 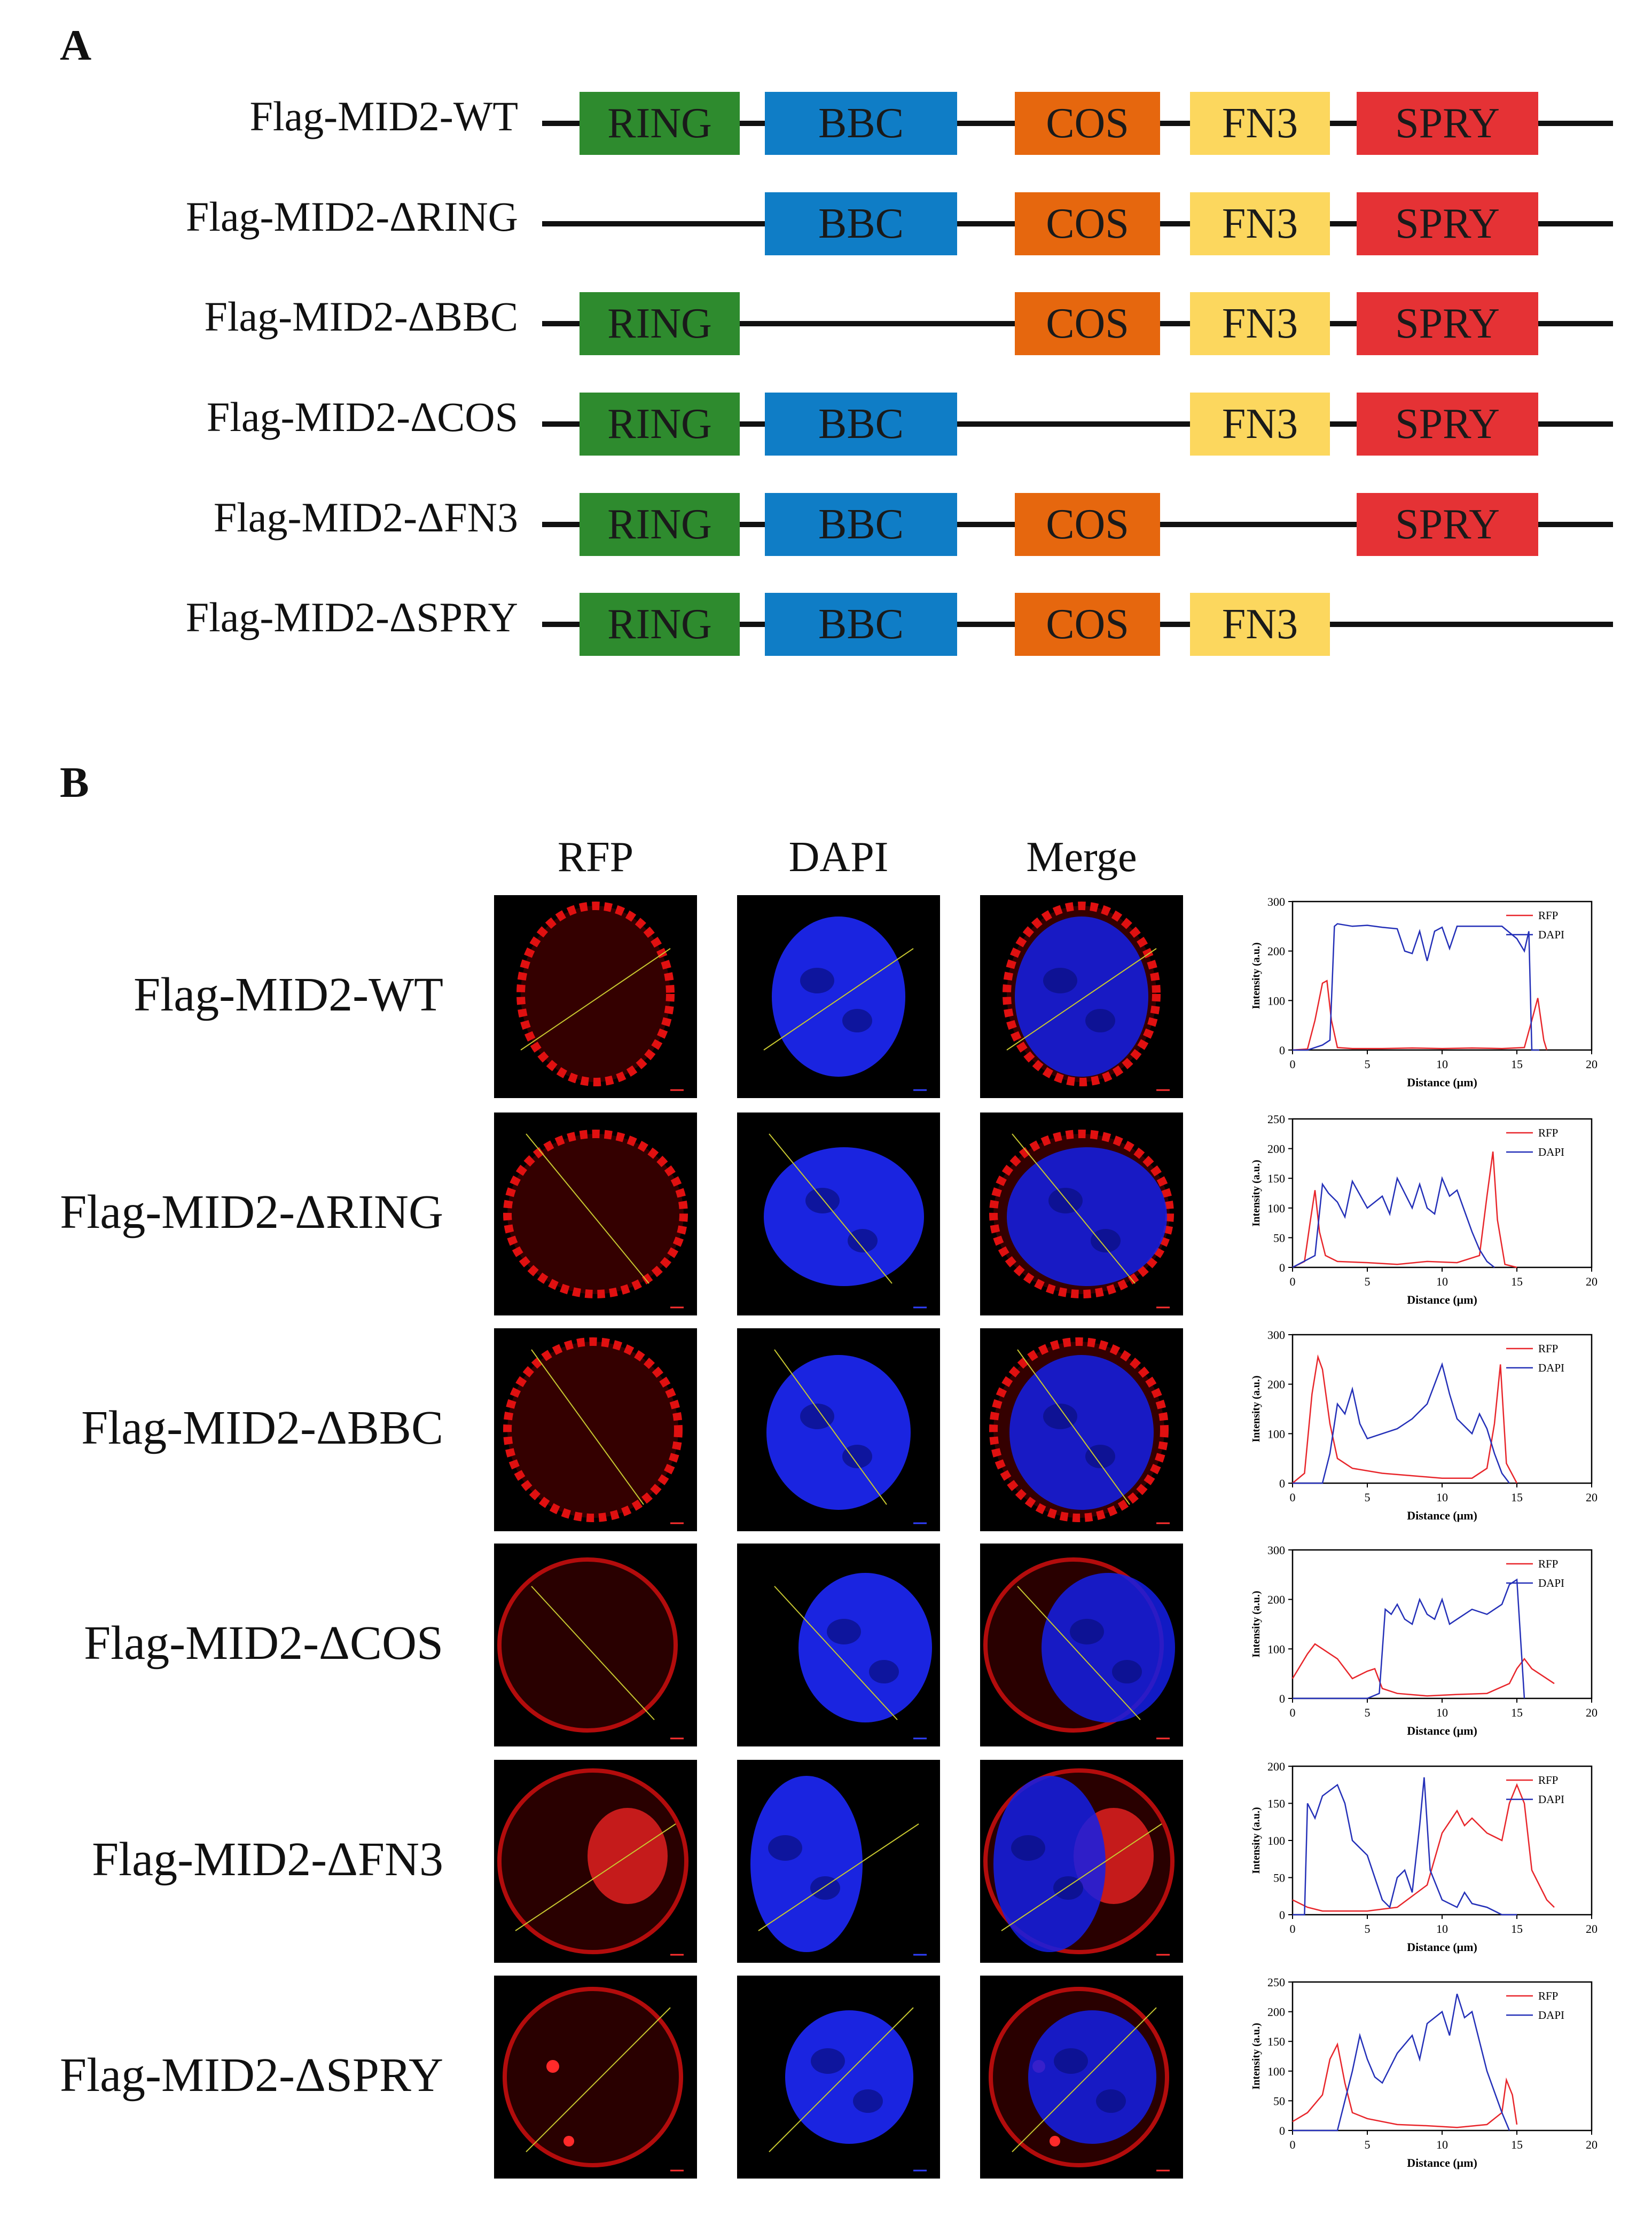 I want to click on backbone-line, so click(x=1077, y=424).